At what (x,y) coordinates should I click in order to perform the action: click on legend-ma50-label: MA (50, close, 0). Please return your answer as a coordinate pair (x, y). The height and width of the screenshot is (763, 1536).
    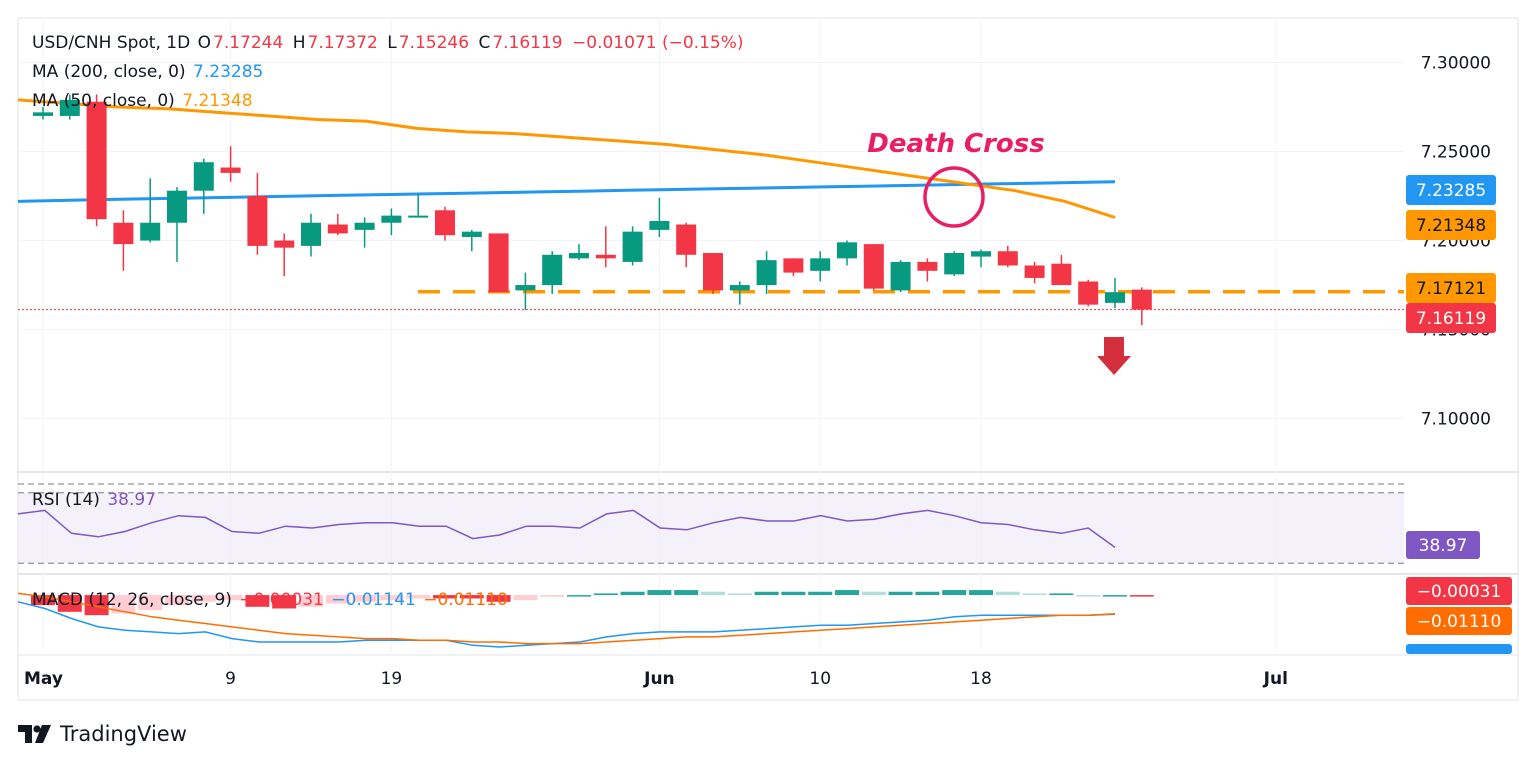
    Looking at the image, I should click on (103, 101).